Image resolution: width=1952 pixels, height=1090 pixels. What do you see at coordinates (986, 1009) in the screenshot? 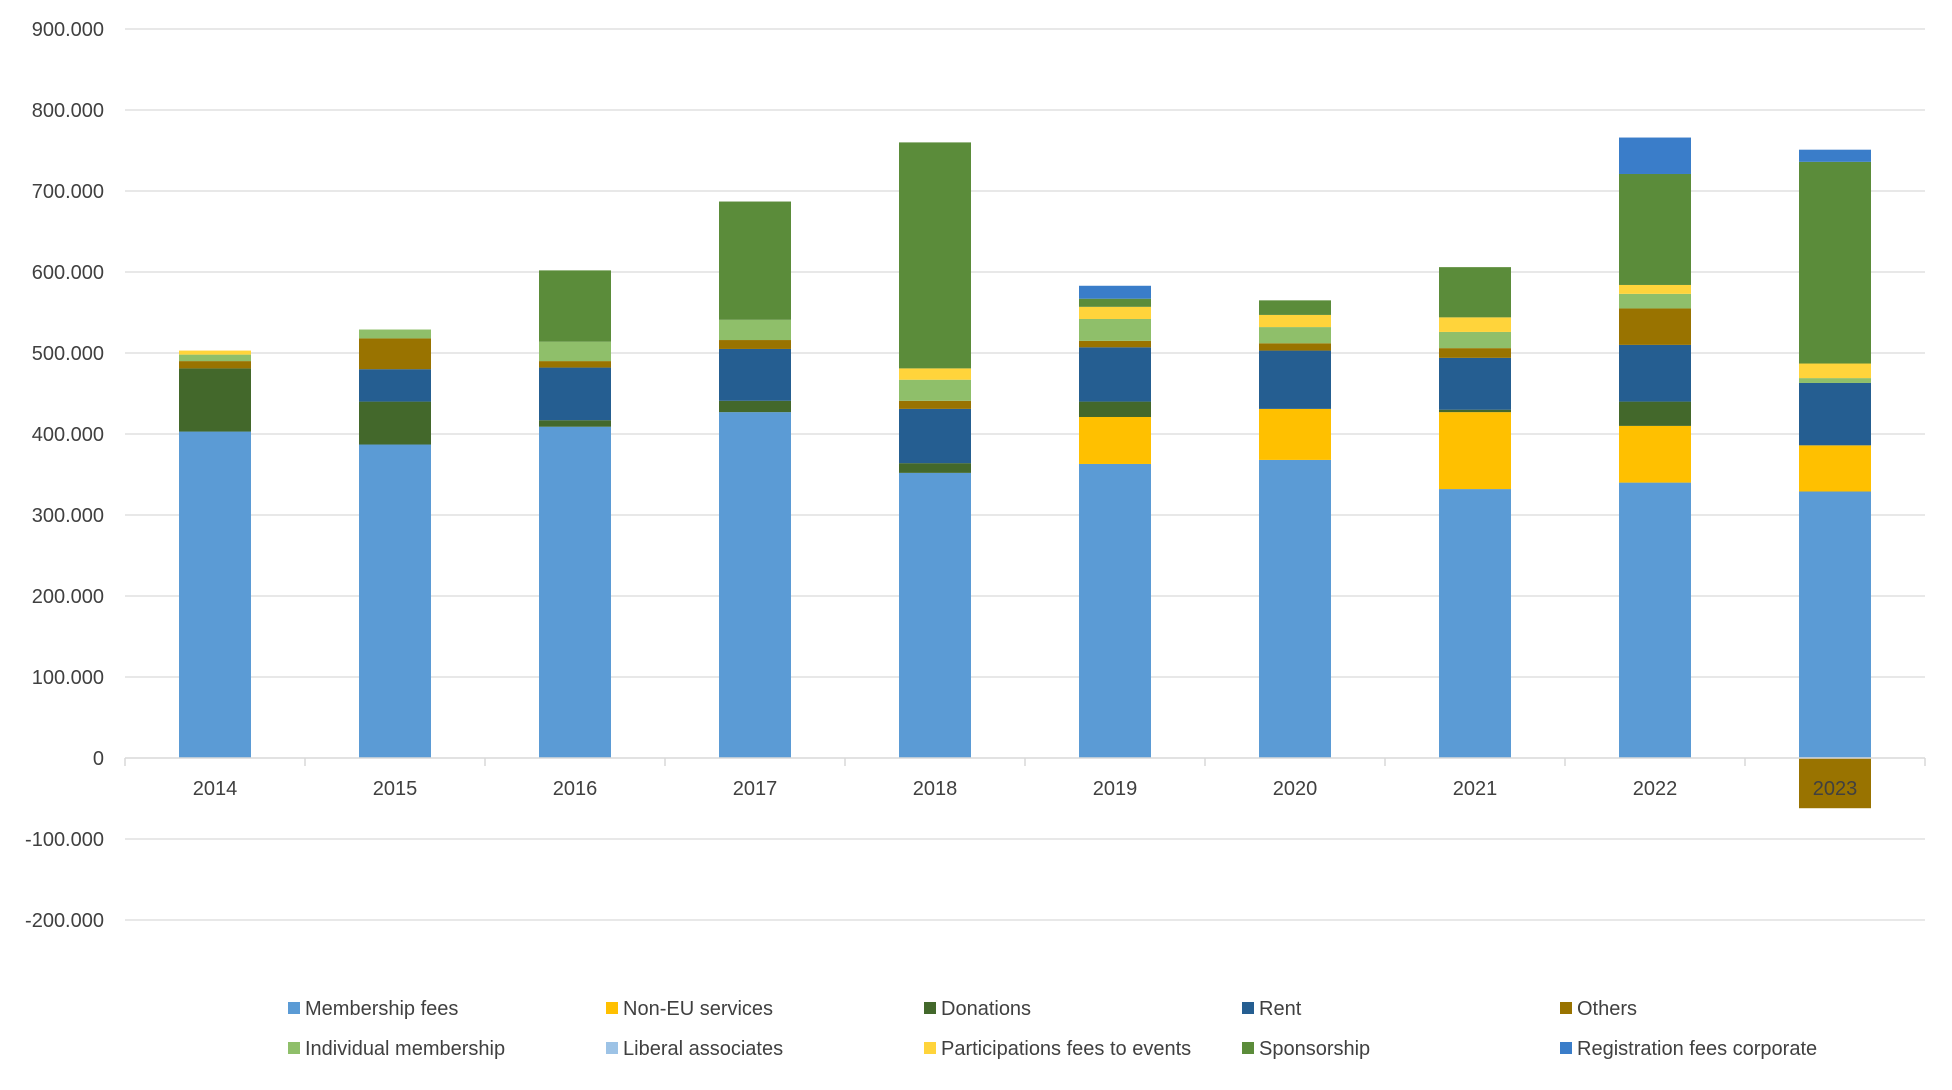
I see `legend-label: Donations` at bounding box center [986, 1009].